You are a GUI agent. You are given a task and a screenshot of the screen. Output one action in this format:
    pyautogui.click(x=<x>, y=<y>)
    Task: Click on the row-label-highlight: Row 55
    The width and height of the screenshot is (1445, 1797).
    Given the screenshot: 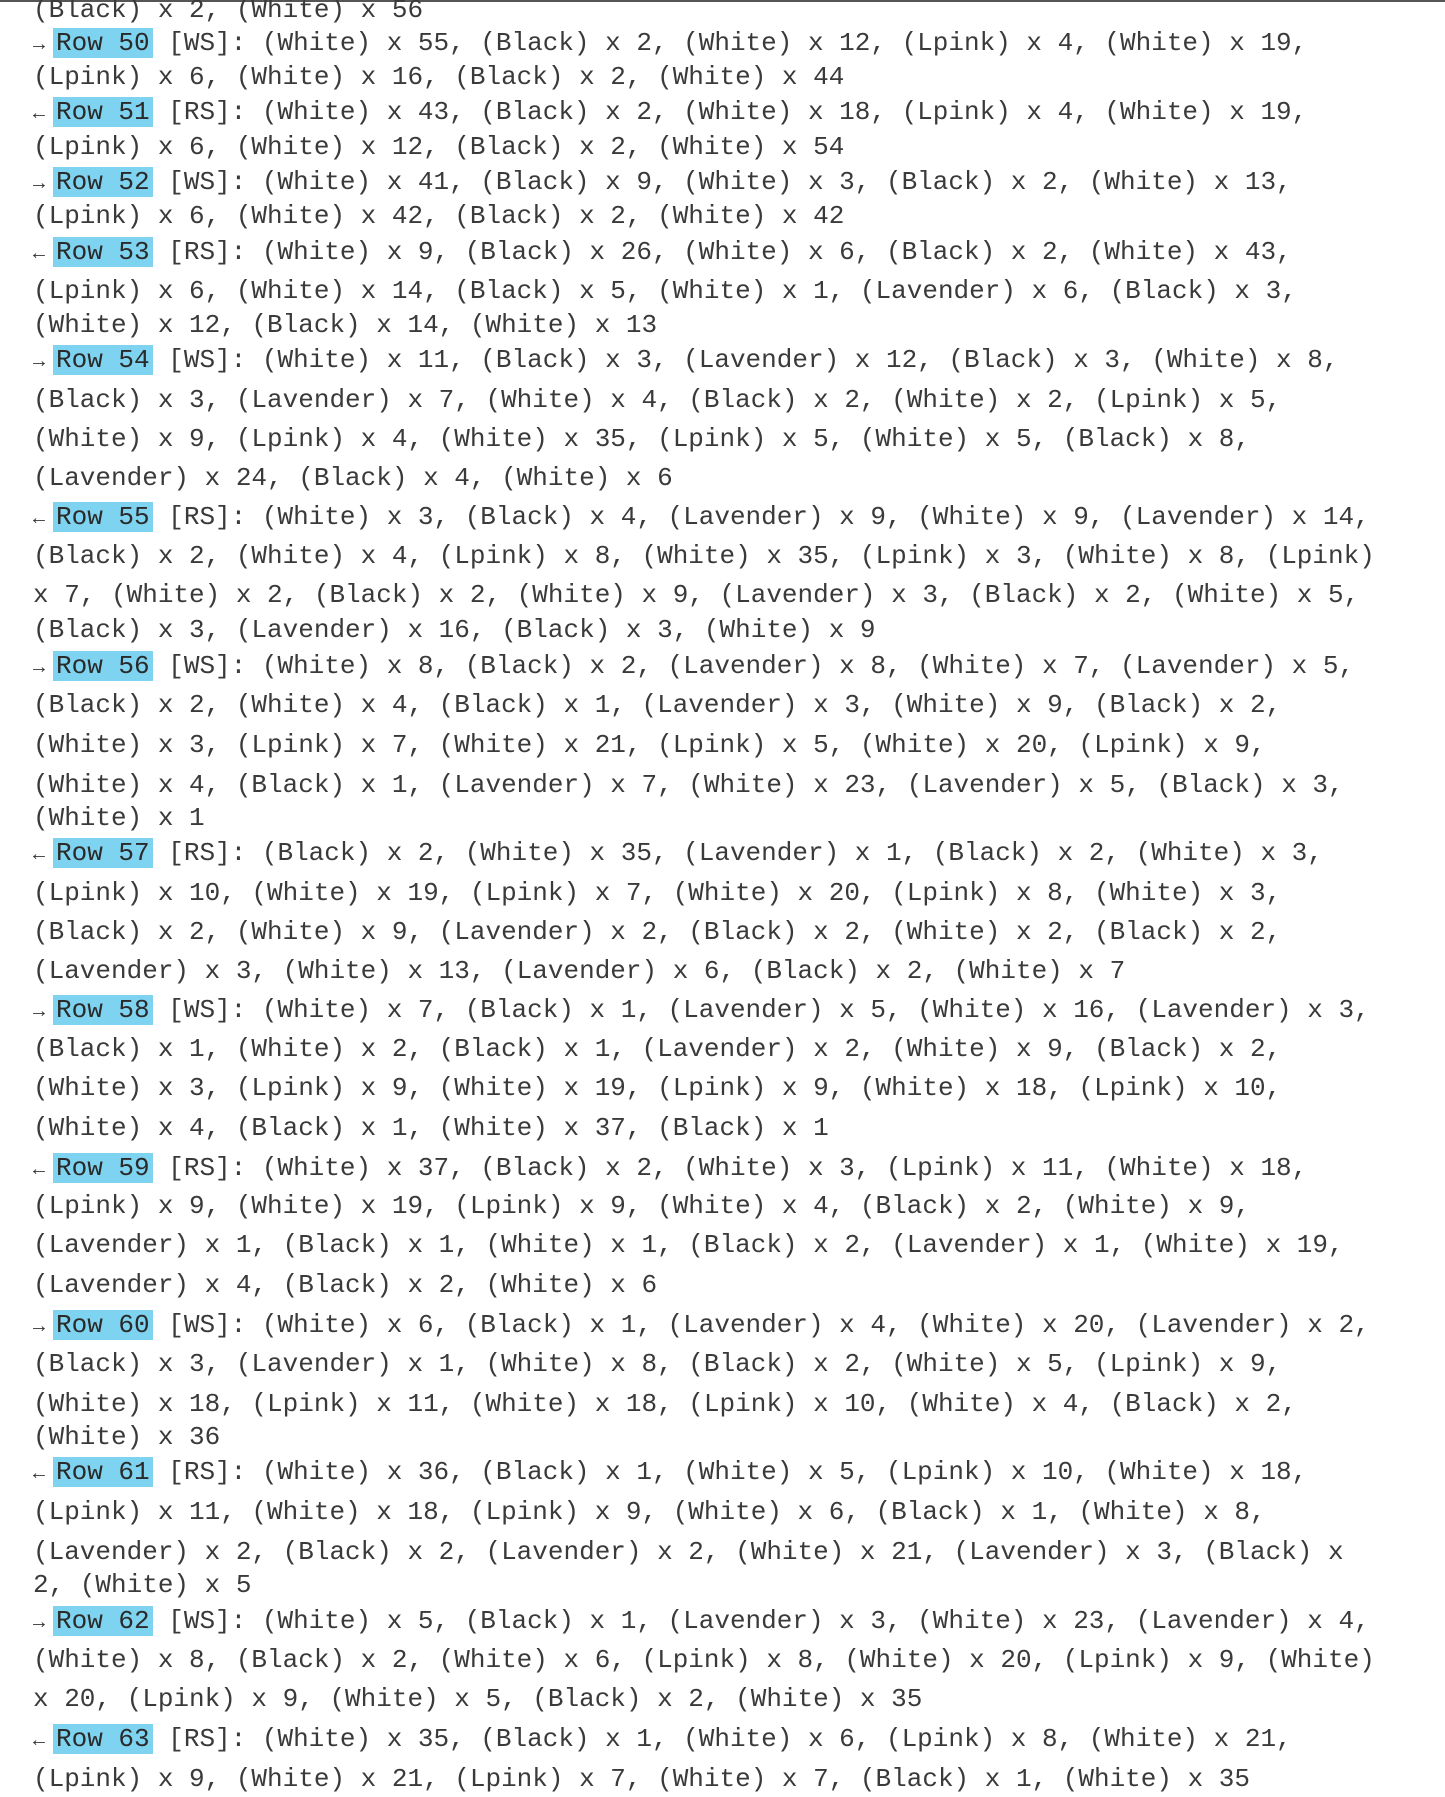 What is the action you would take?
    pyautogui.click(x=103, y=517)
    